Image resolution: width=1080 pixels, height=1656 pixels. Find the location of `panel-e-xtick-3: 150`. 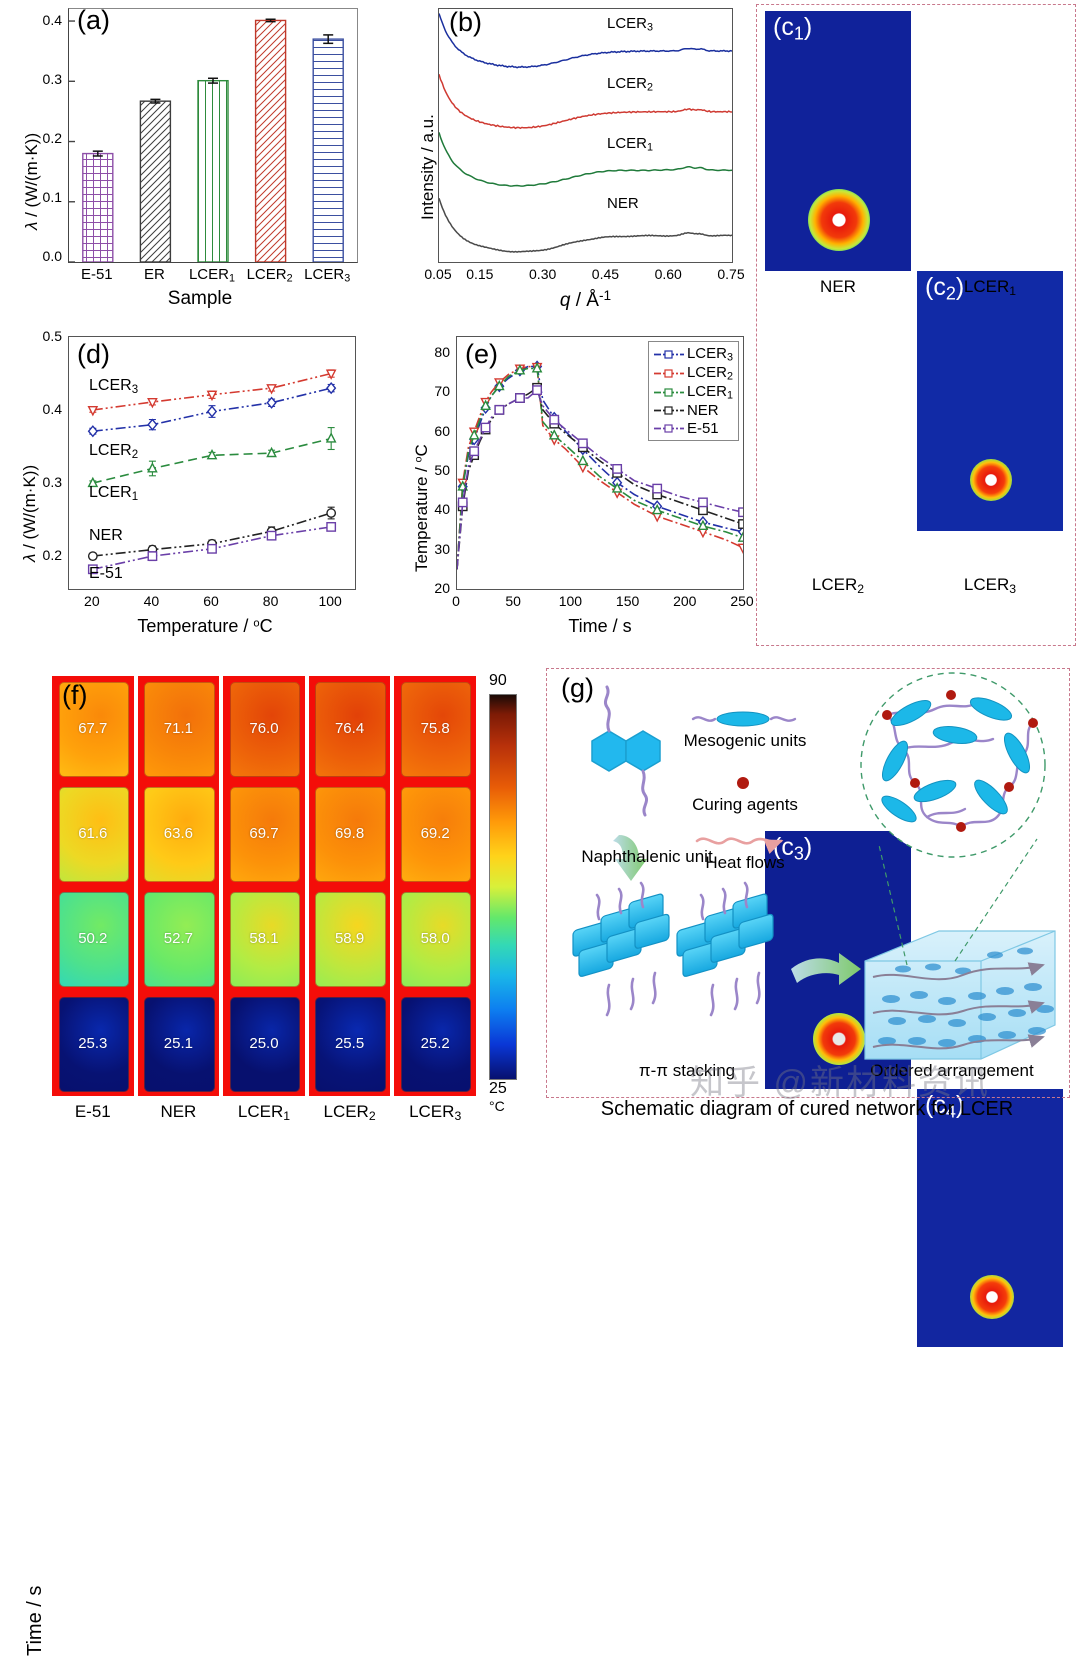

panel-e-xtick-3: 150 is located at coordinates (627, 601).